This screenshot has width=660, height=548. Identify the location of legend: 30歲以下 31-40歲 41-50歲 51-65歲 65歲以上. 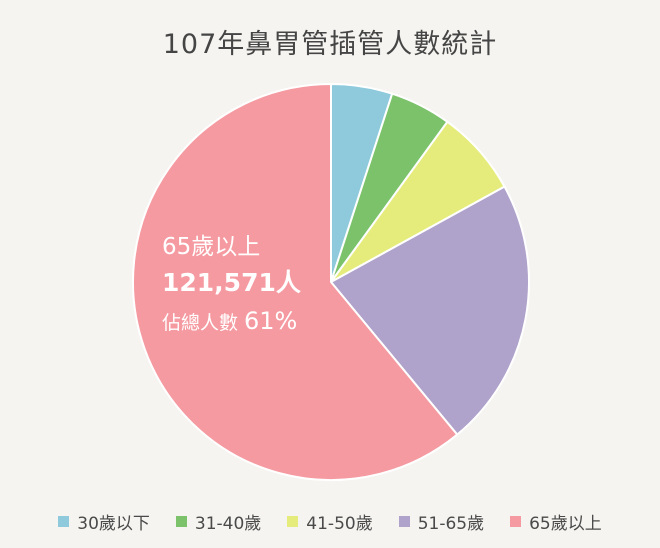
(330, 521).